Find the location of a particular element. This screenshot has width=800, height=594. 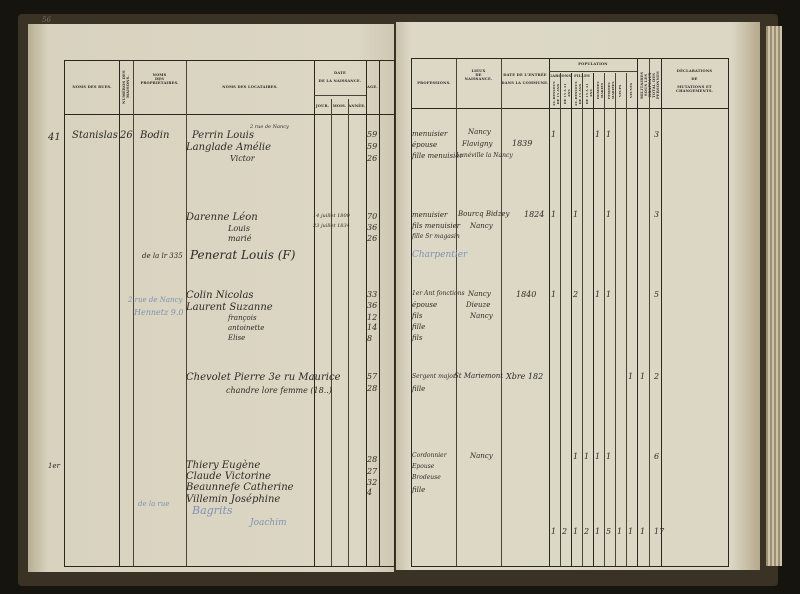

header-sub-3: de 15 à 21 ans is located at coordinates (589, 93).